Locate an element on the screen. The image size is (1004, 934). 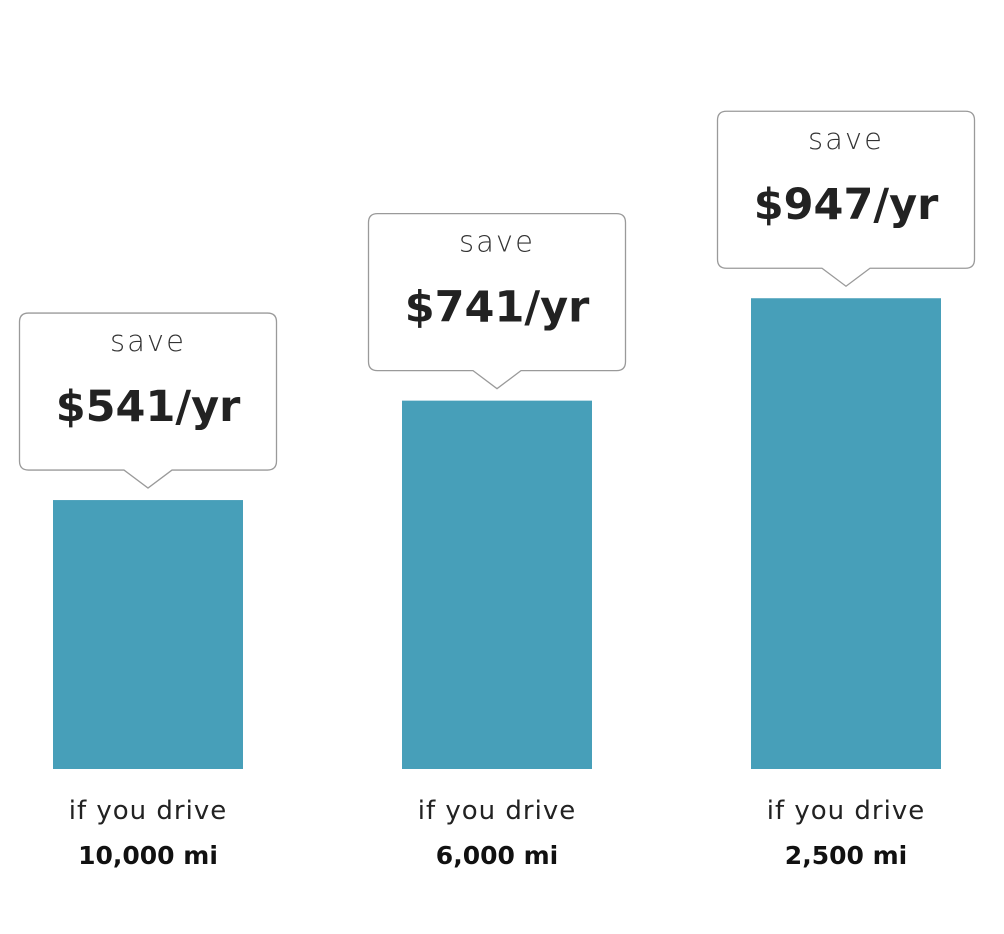
category-prefix-1: if you drive is located at coordinates (148, 811).